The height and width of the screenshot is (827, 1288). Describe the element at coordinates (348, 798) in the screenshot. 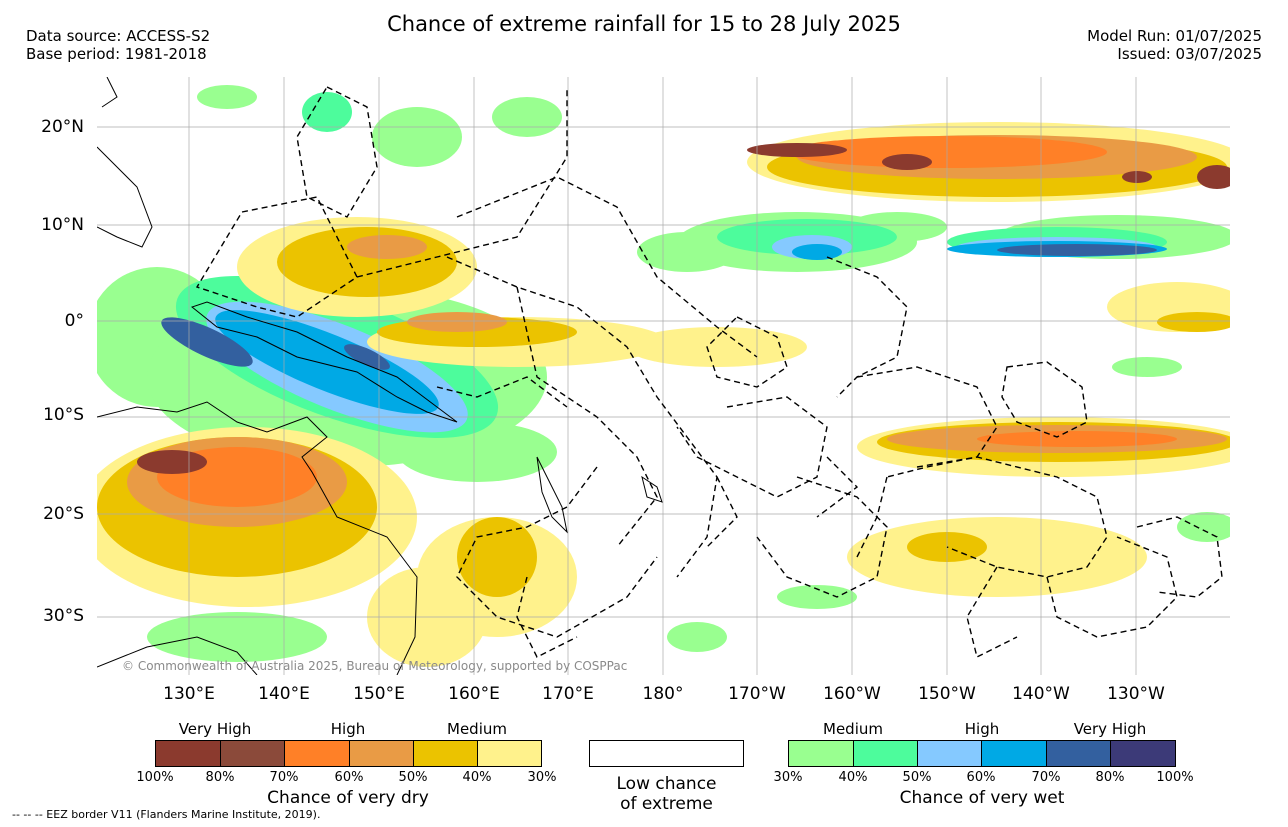

I see `dry-caption: Chance of very dry` at that location.